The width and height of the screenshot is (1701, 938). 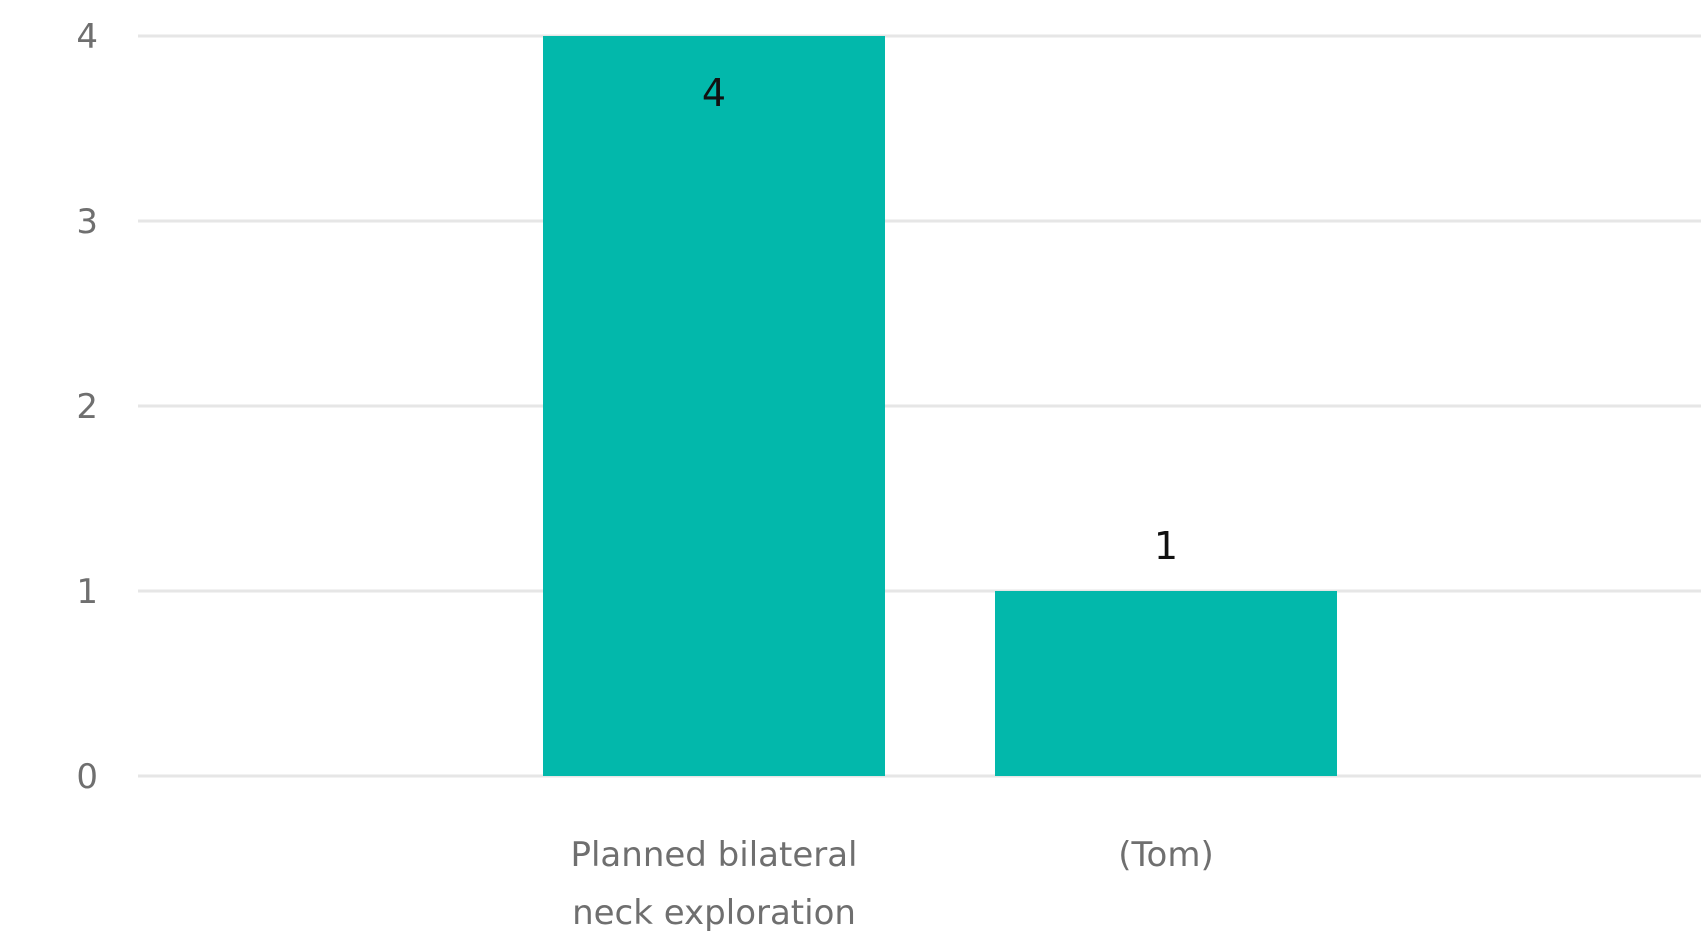 What do you see at coordinates (714, 913) in the screenshot?
I see `x-category-label-line: neck exploration` at bounding box center [714, 913].